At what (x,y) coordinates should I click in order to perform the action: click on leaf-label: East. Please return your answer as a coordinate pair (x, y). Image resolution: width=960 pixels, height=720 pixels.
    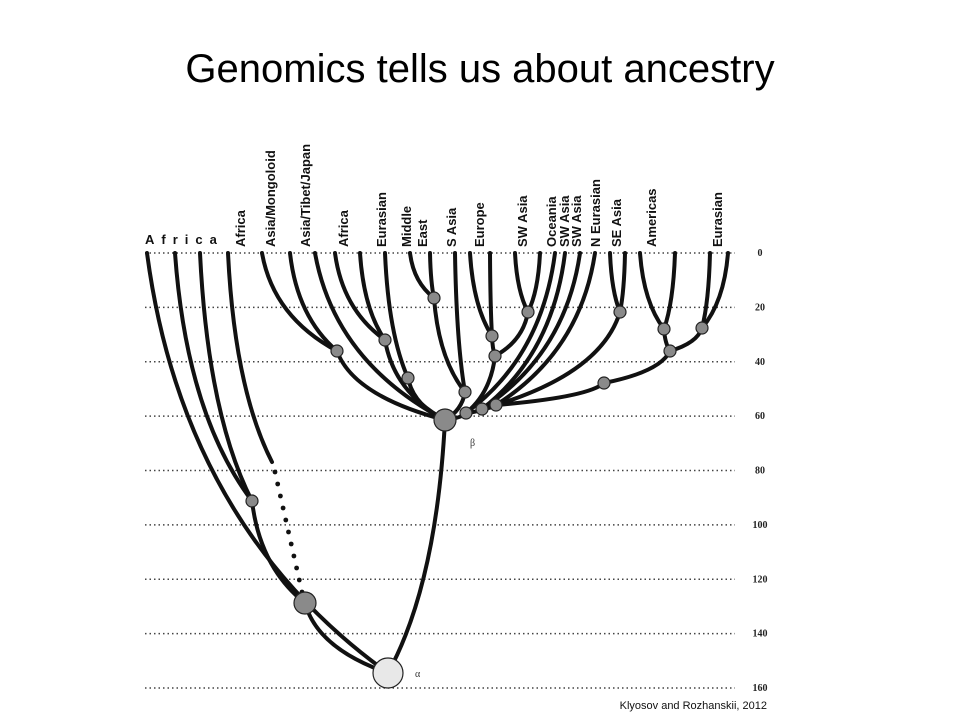
    Looking at the image, I should click on (422, 233).